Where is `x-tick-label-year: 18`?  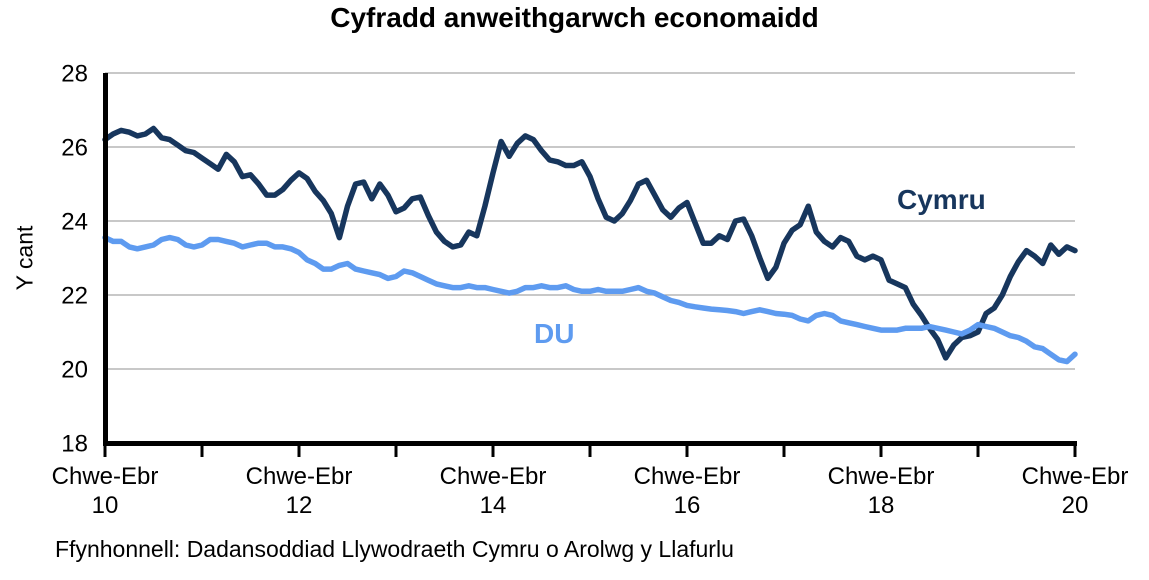
x-tick-label-year: 18 is located at coordinates (881, 505).